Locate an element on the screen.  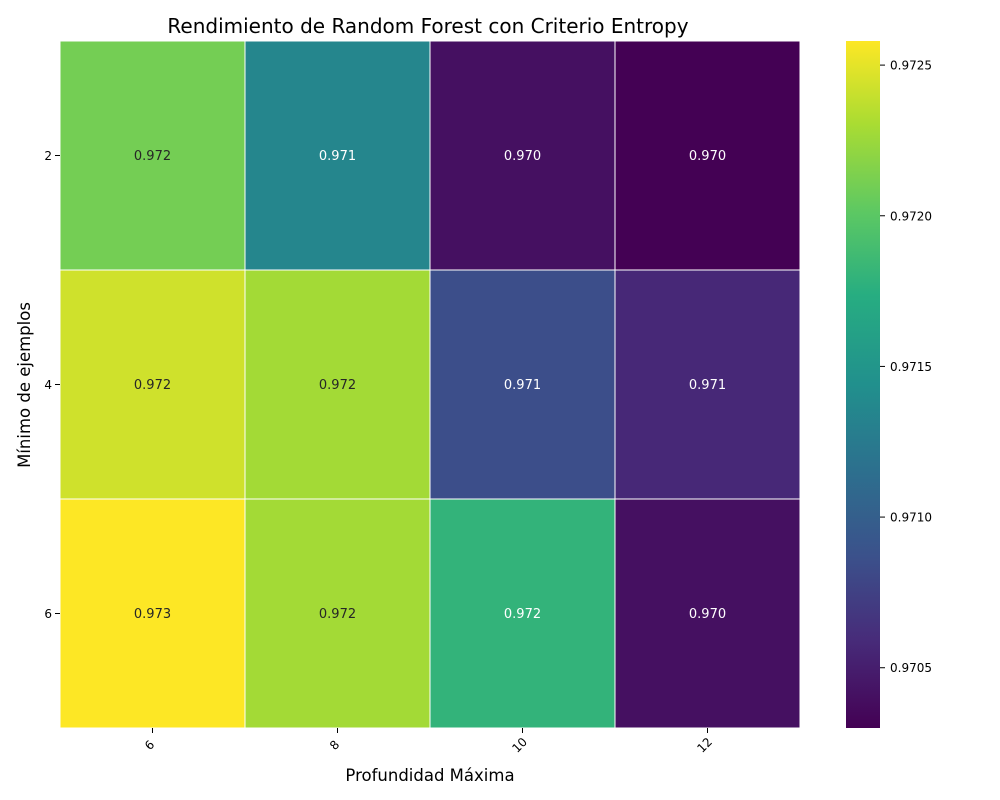
colorbar-tick-label: 0.9720 is located at coordinates (911, 216).